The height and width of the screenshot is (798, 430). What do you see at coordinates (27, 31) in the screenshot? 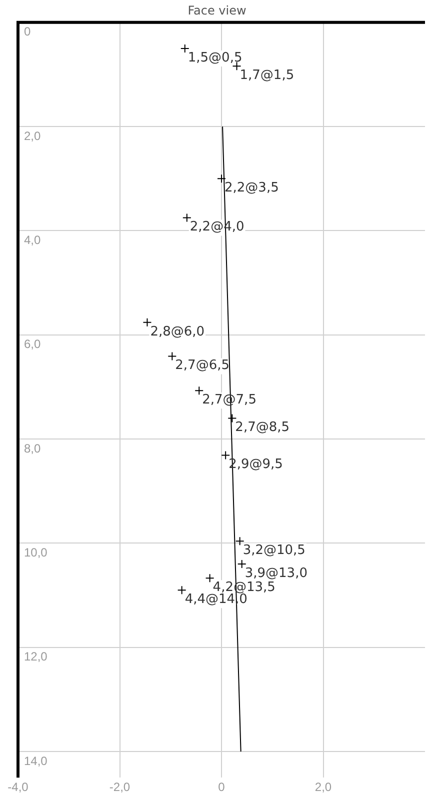
I see `y-tick-label: 0` at bounding box center [27, 31].